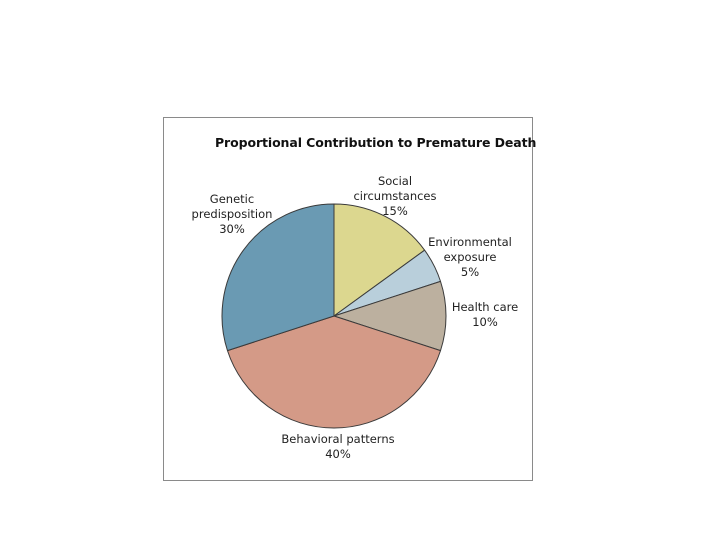  I want to click on label-environmental-exposure: Environmental exposure 5%, so click(470, 257).